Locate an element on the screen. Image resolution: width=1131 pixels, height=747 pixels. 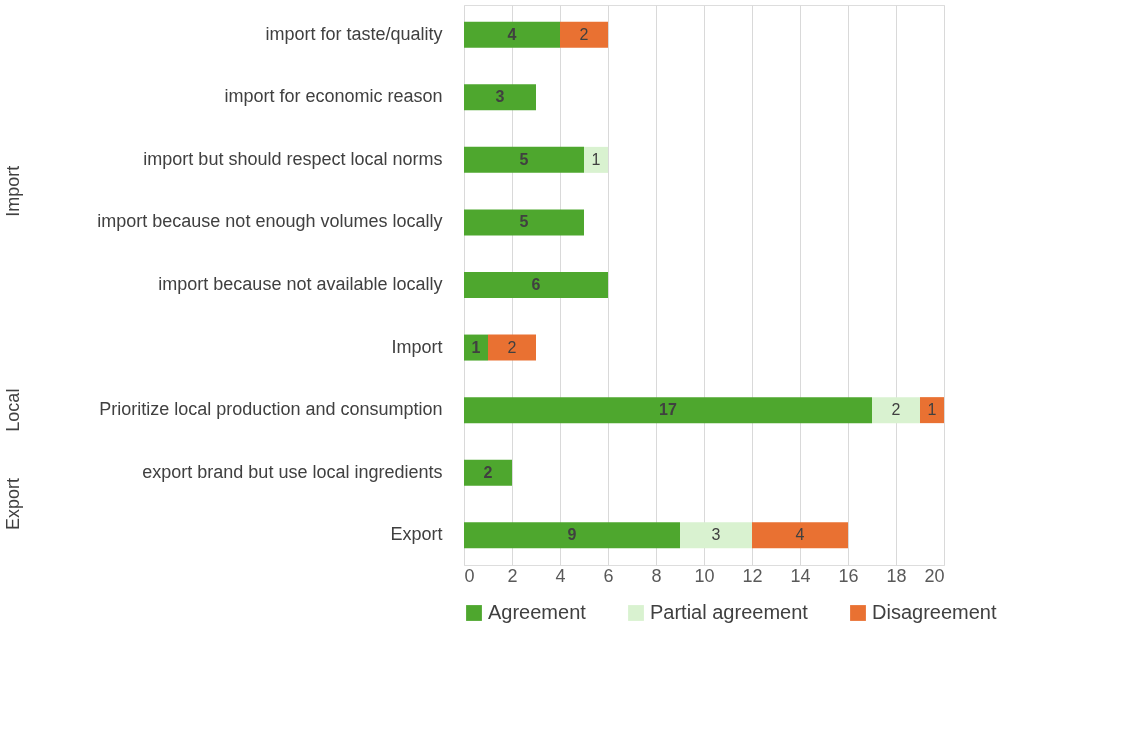
y-tick-label: import because not available locally is located at coordinates (300, 284).